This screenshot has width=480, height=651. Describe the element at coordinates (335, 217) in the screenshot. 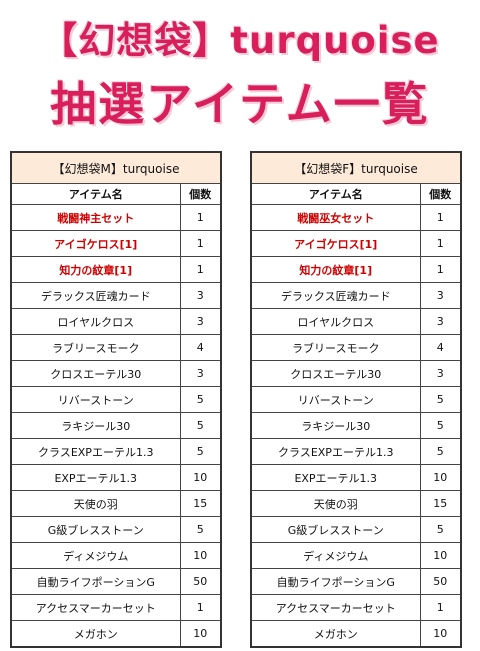

I see `item-name: 戦闘巫女セット` at that location.